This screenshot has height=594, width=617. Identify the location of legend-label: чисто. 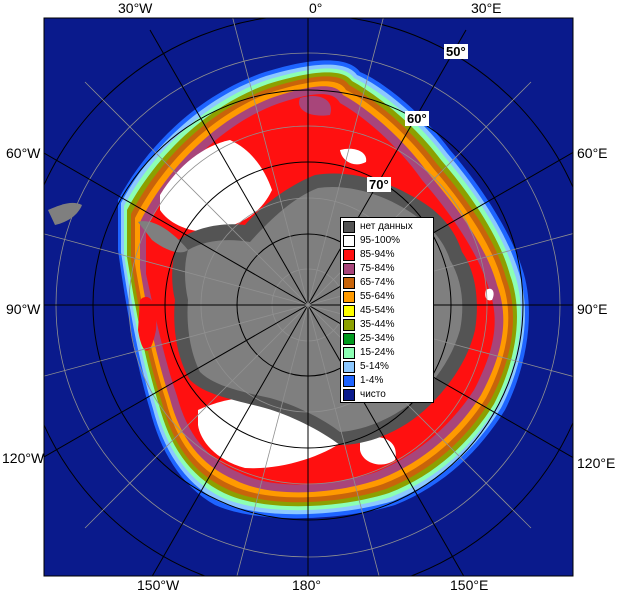
(373, 394).